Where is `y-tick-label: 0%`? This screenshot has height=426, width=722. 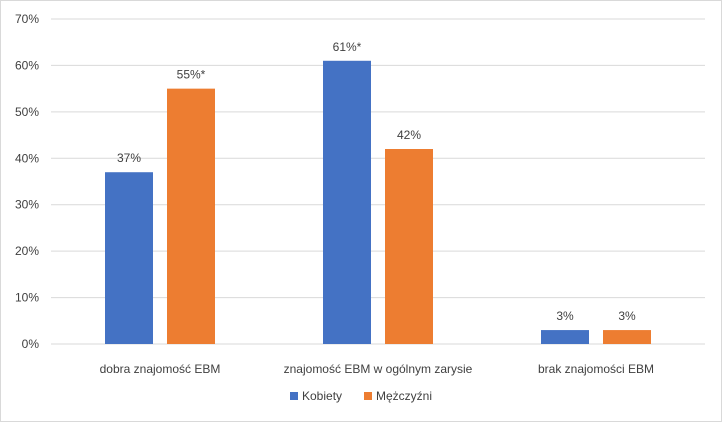
y-tick-label: 0% is located at coordinates (31, 344).